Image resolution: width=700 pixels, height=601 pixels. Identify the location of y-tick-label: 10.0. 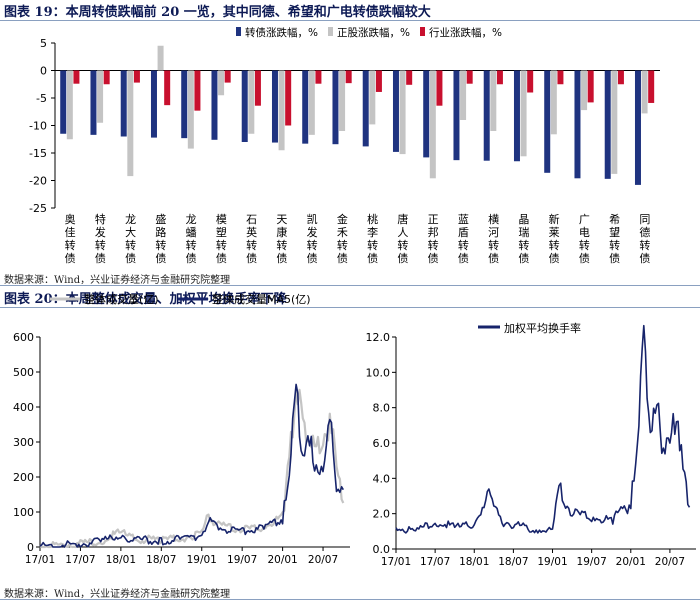
(378, 372).